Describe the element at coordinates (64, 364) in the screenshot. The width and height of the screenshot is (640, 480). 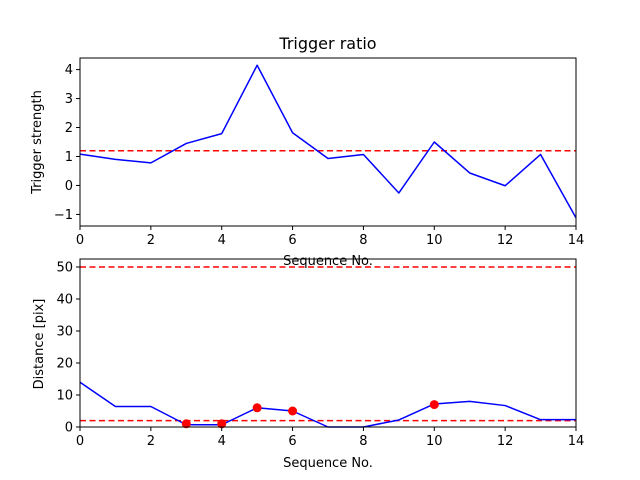
I see `y-tick-label: 20` at that location.